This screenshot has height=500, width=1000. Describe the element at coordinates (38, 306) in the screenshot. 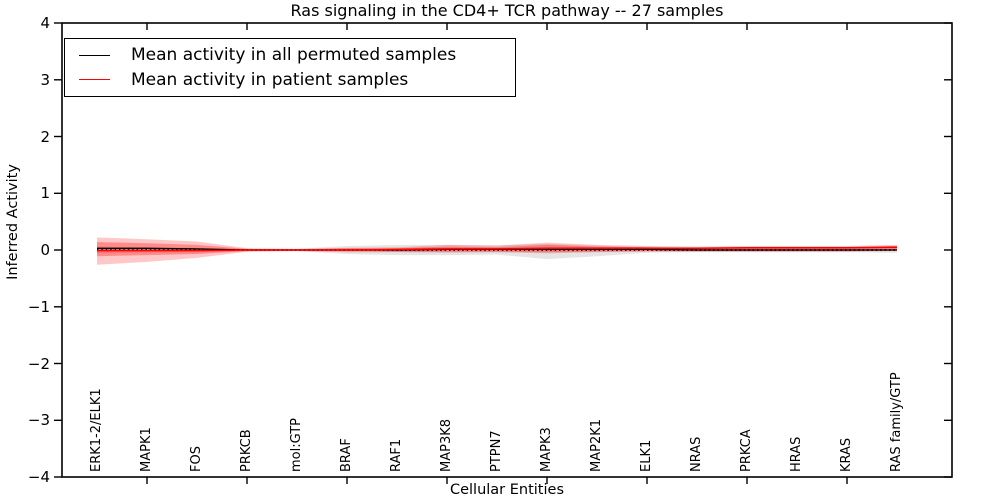

I see `y-tick-label: −1` at that location.